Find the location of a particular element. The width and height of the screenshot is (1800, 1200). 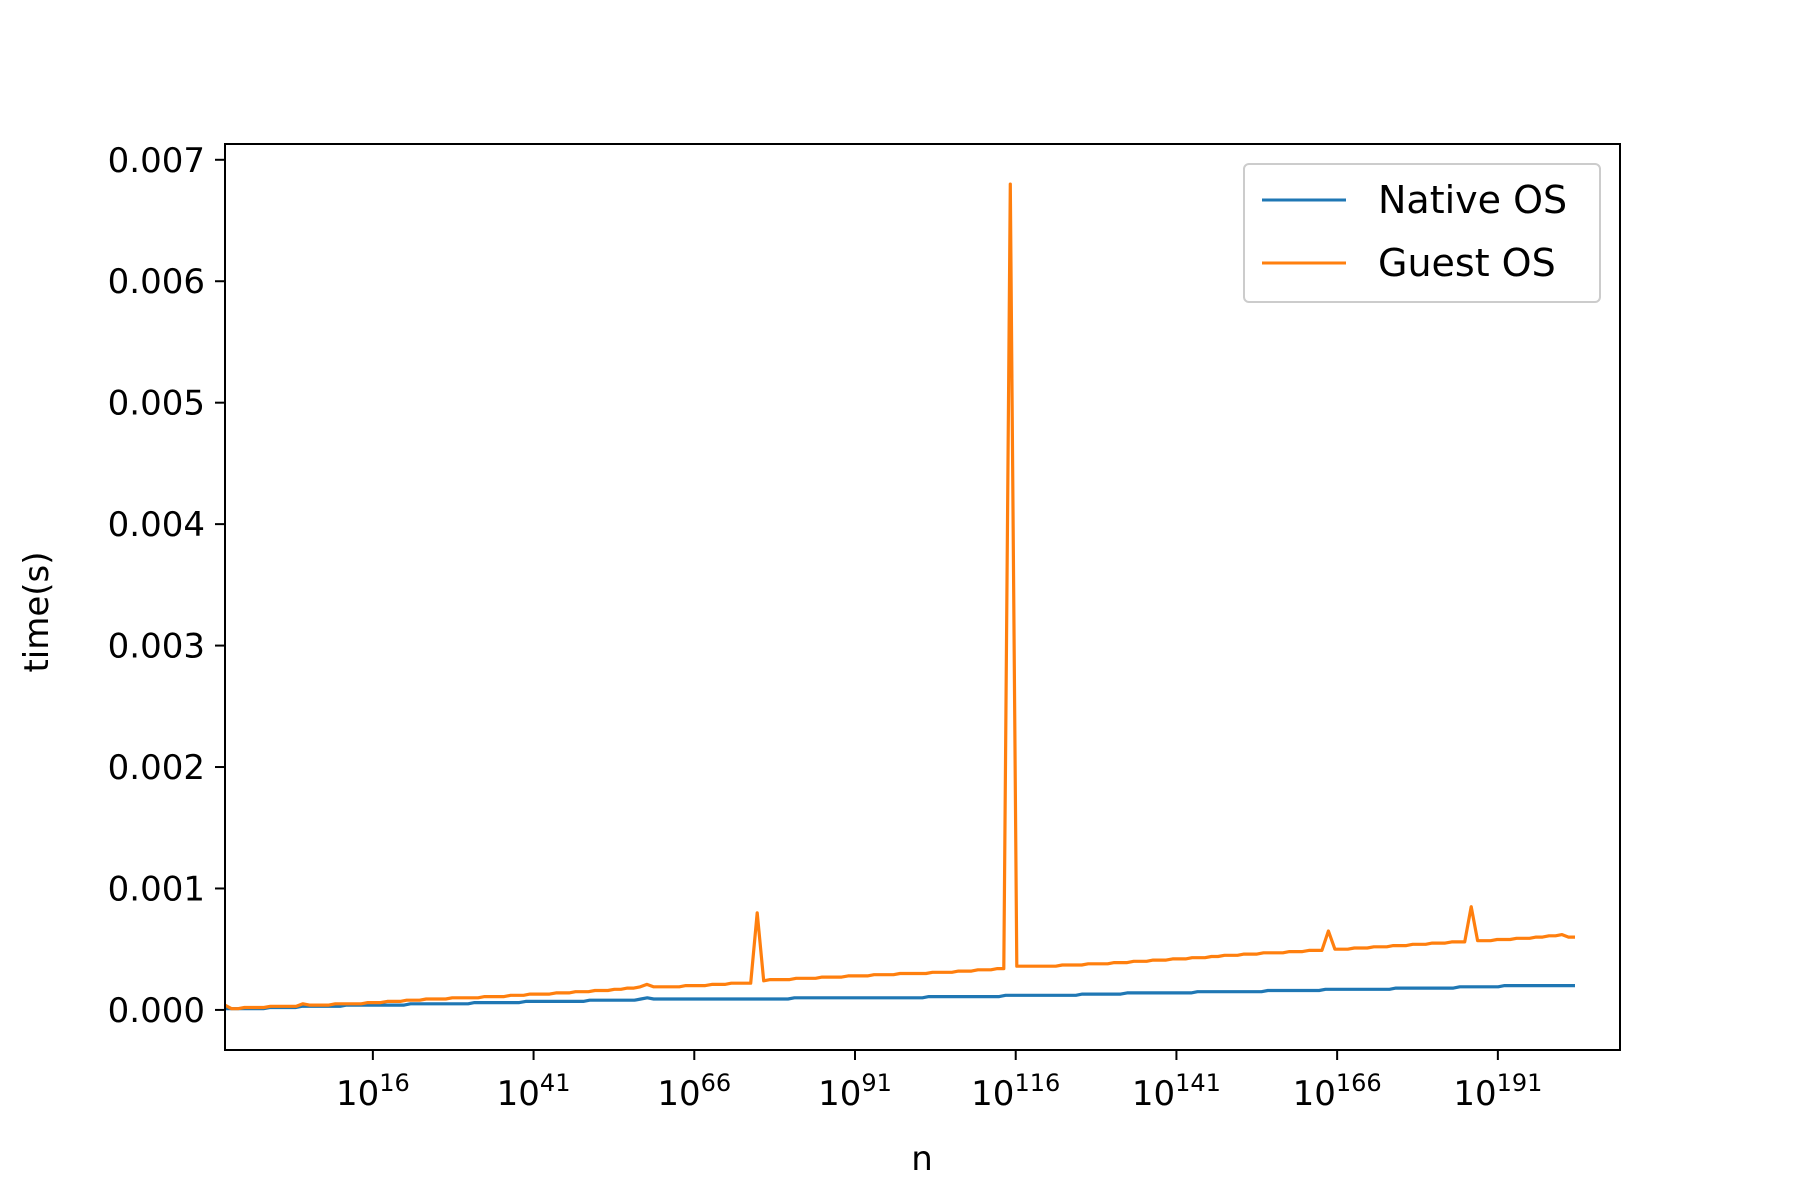

x-tick-label: 10141 is located at coordinates (1176, 1091).